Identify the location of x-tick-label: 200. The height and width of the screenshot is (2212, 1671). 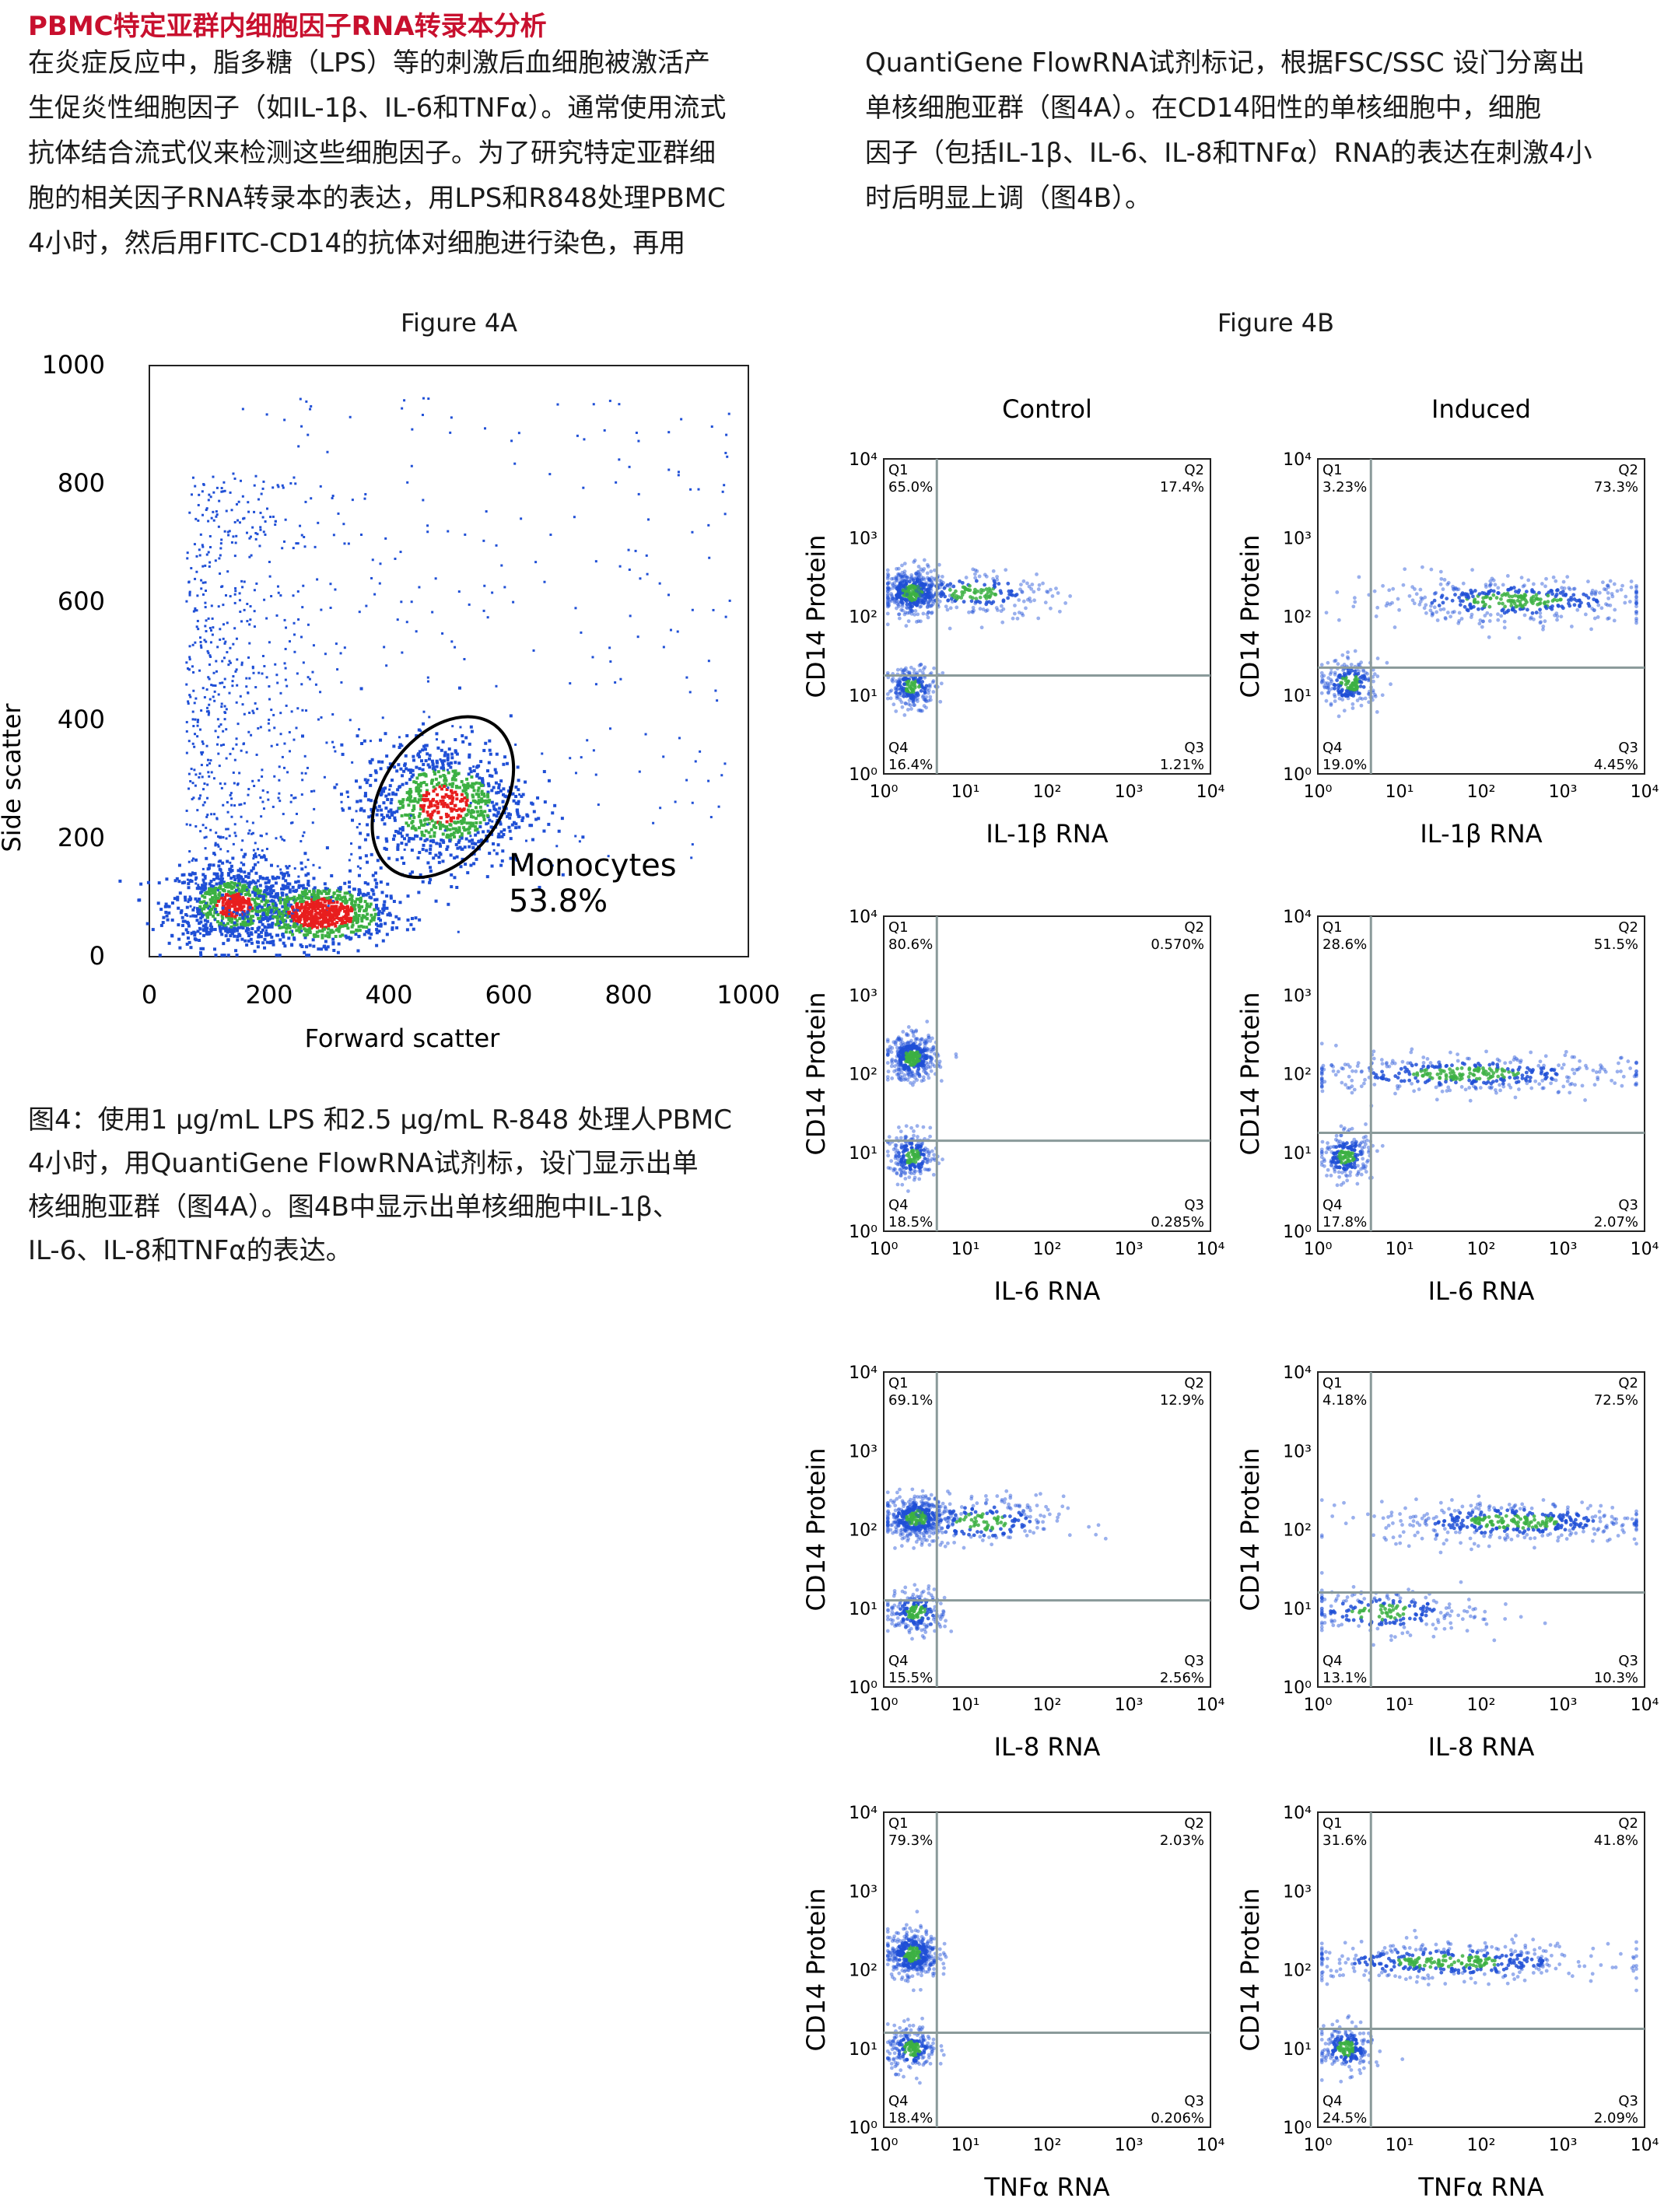
(269, 995).